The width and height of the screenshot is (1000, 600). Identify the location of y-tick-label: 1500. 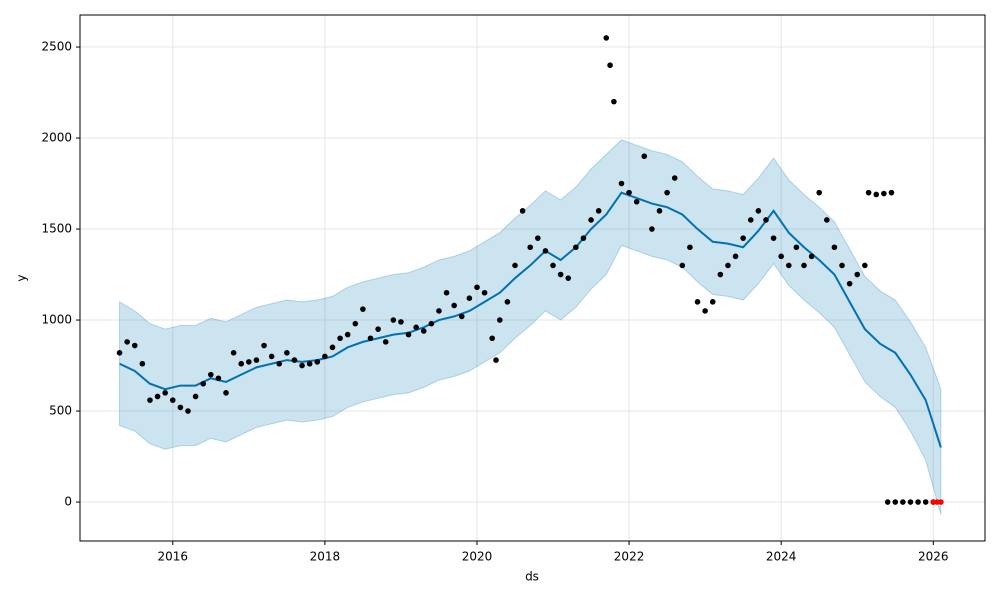
(56, 229).